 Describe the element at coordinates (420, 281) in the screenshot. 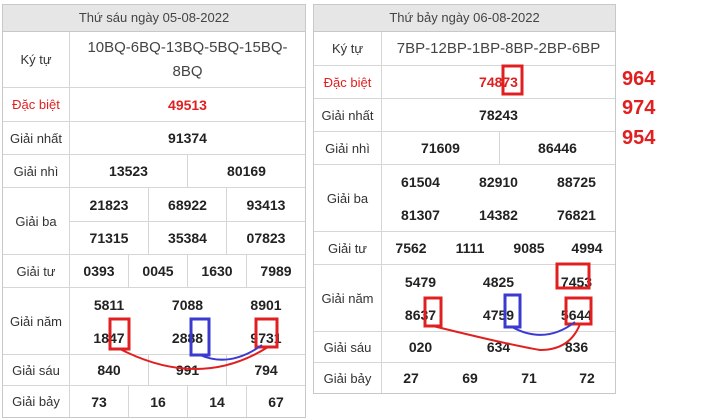

I see `prize-value: 5479` at that location.